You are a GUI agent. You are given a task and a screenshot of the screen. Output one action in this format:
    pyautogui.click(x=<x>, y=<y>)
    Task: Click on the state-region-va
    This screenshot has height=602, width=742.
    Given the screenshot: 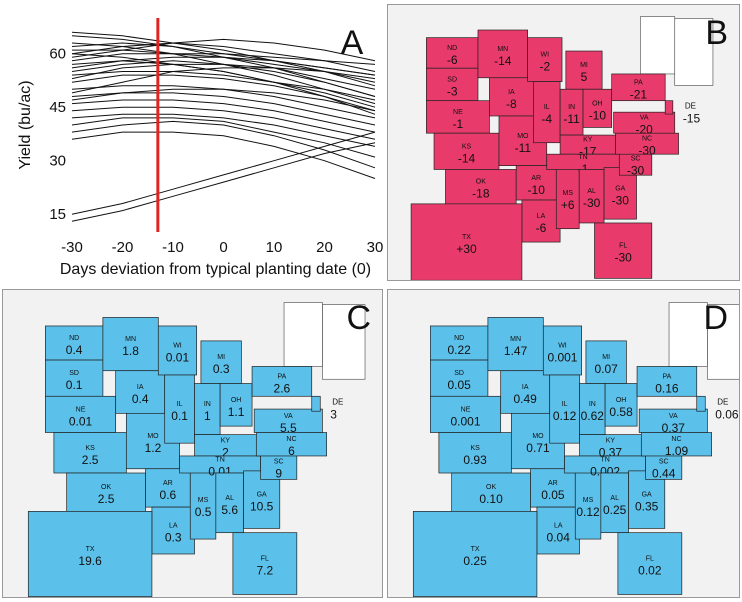 What is the action you would take?
    pyautogui.click(x=673, y=420)
    